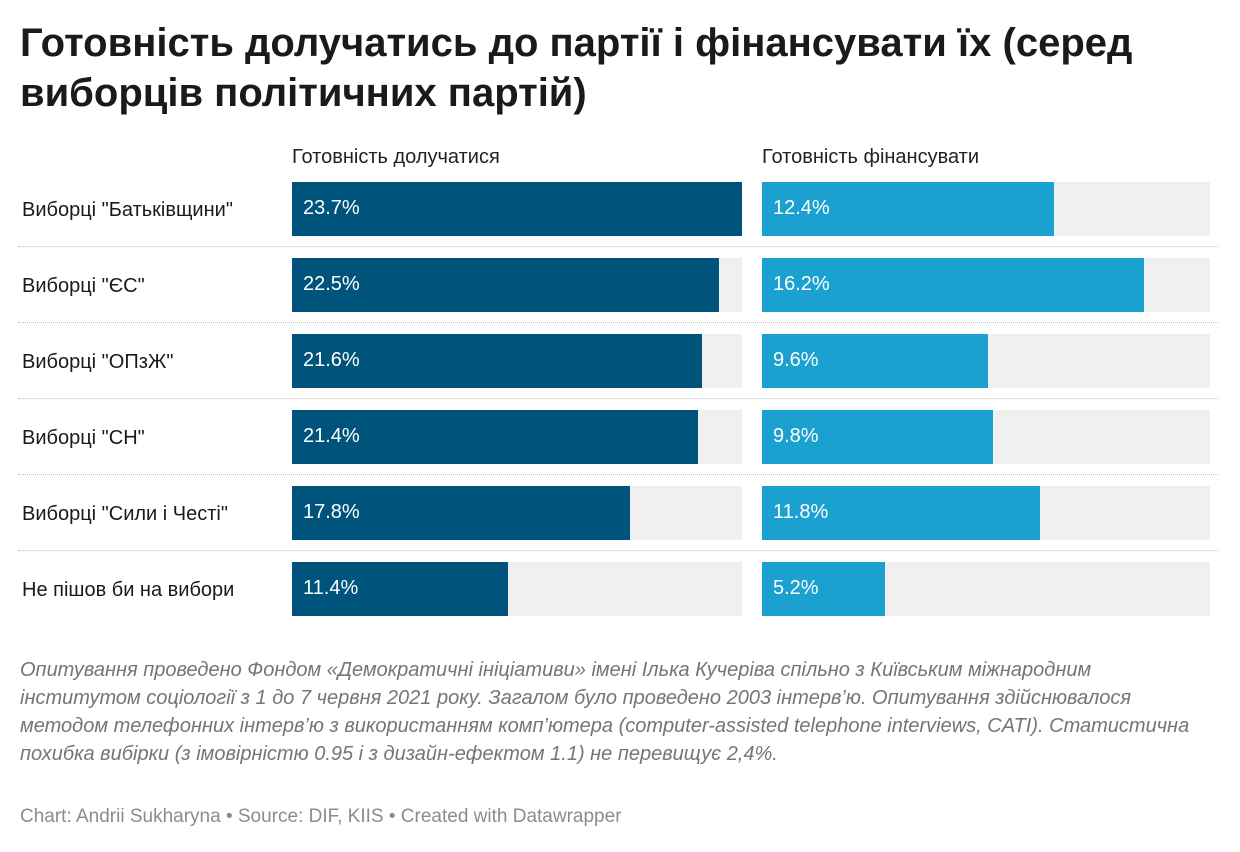 This screenshot has width=1240, height=852. Describe the element at coordinates (908, 209) in the screenshot. I see `finance-bar: 12.4%` at that location.